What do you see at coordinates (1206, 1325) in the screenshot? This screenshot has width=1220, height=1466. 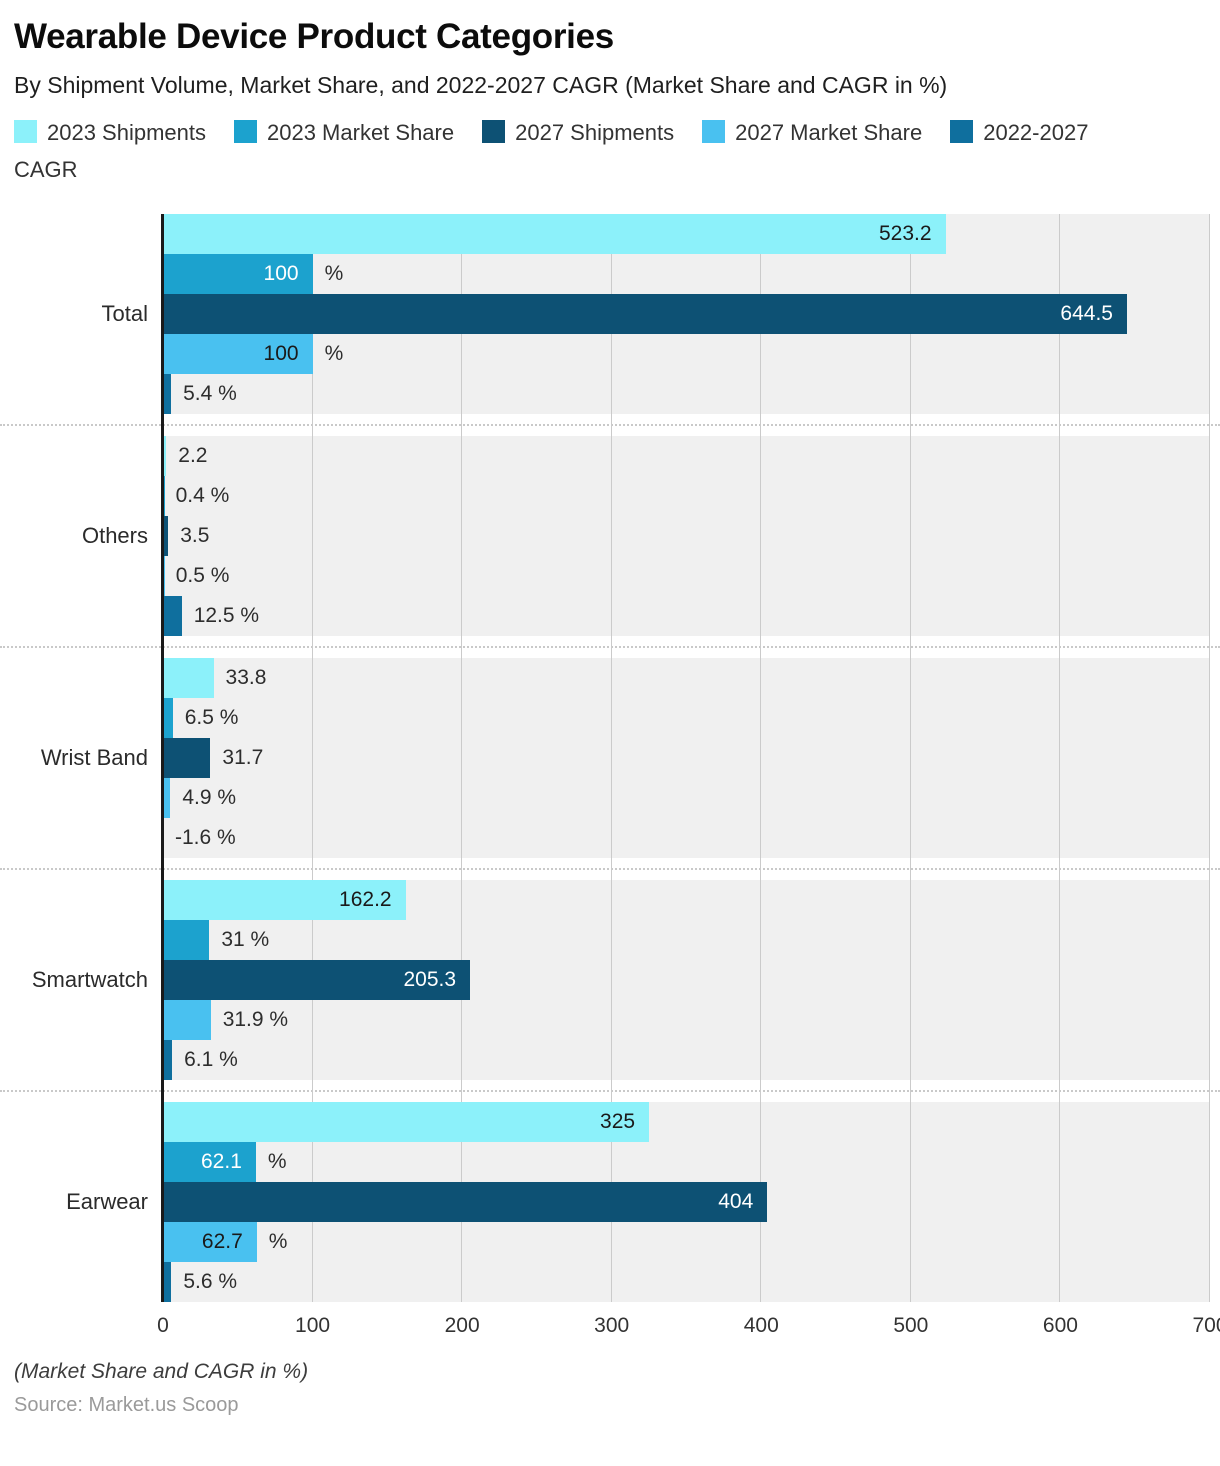 I see `x-tick-label: 700` at bounding box center [1206, 1325].